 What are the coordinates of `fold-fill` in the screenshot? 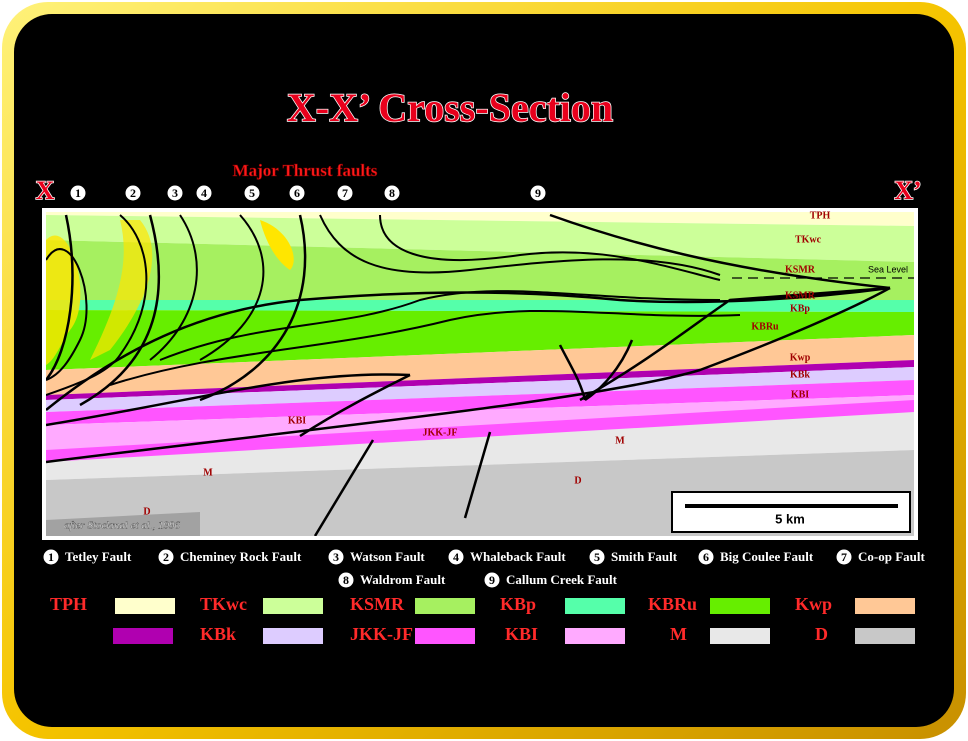 It's located at (121, 290).